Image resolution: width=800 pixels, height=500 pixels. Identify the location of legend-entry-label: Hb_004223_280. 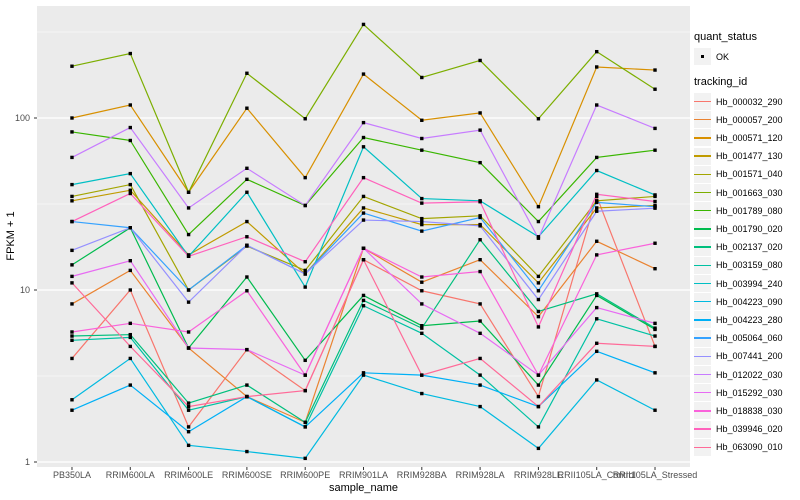
(749, 319).